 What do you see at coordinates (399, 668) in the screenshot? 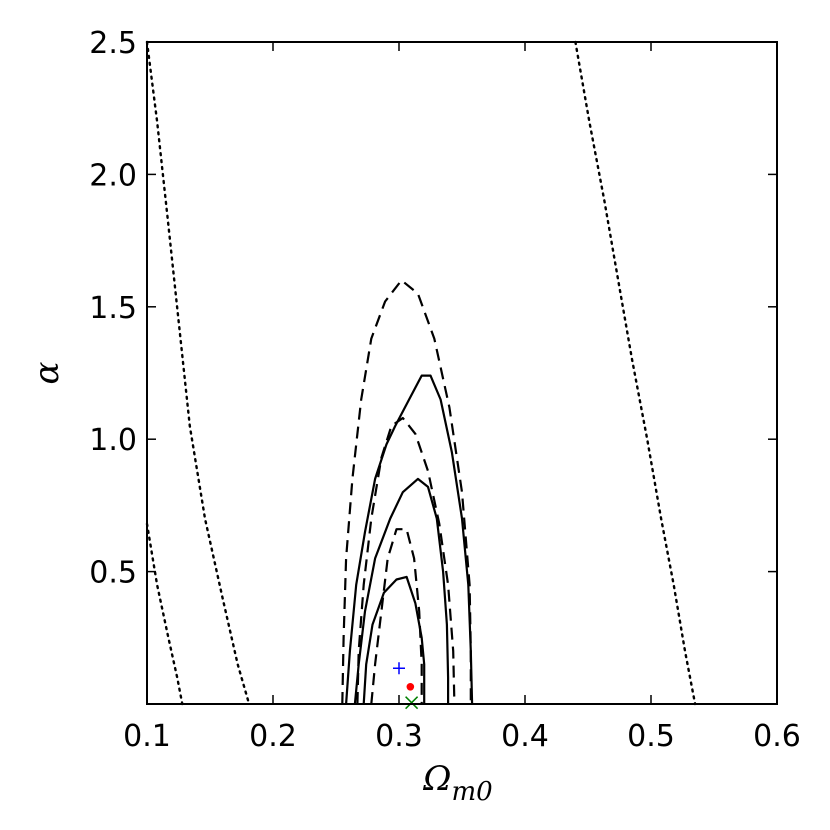
I see `plus-marker` at bounding box center [399, 668].